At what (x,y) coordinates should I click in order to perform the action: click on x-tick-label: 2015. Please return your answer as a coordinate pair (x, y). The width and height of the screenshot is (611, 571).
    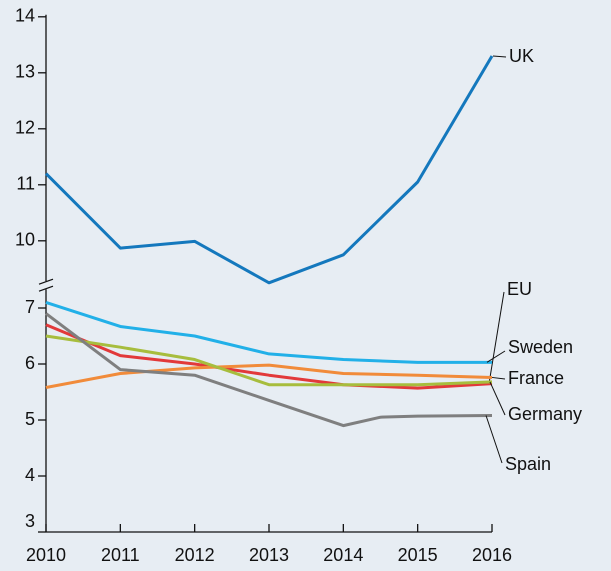
    Looking at the image, I should click on (418, 555).